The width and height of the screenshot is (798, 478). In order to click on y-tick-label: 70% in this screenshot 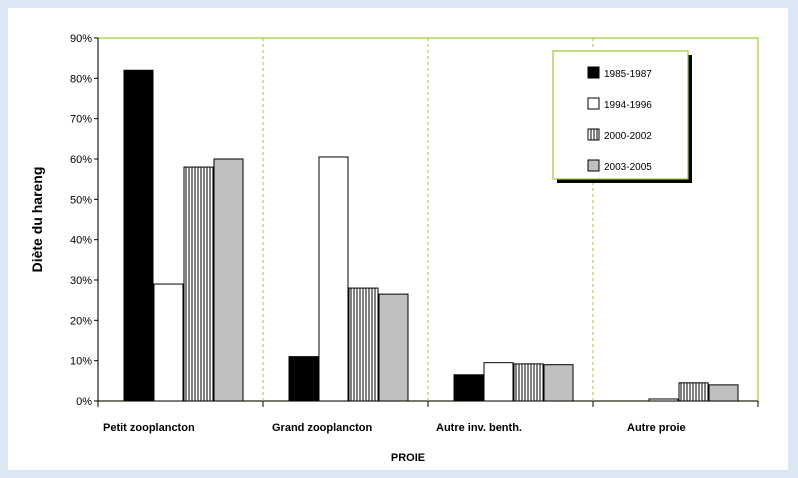, I will do `click(81, 120)`.